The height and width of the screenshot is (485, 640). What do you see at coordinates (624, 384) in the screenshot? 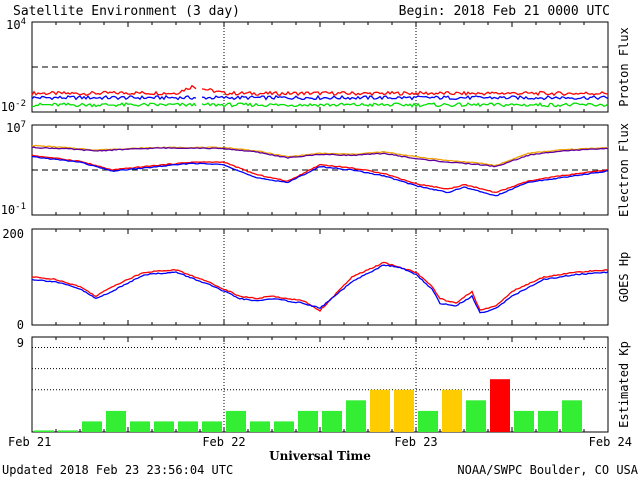
I see `panel-label-kp: Estimated Kp` at bounding box center [624, 384].